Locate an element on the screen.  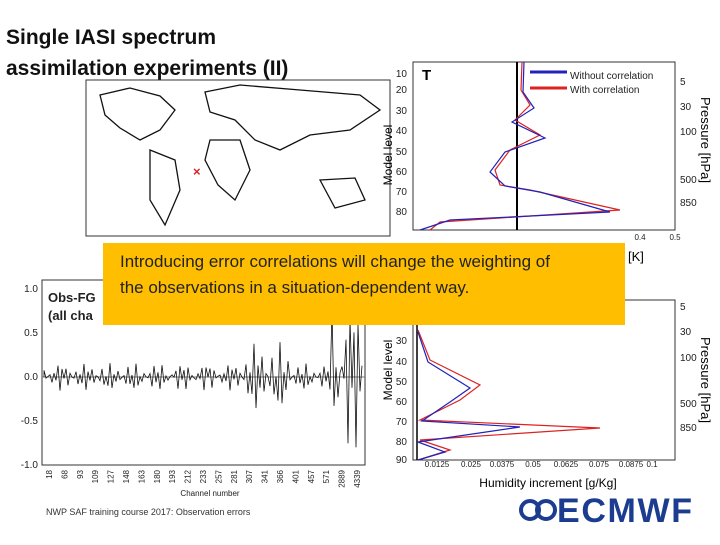
tick-label: 180 is located at coordinates (157, 476).